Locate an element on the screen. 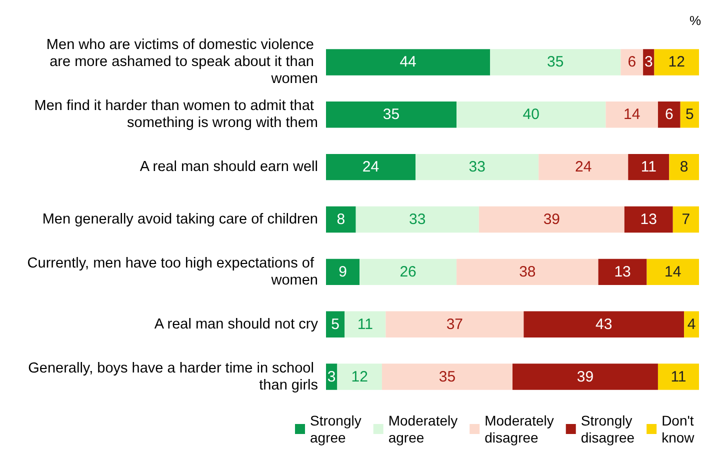  data-label: 40 is located at coordinates (531, 115).